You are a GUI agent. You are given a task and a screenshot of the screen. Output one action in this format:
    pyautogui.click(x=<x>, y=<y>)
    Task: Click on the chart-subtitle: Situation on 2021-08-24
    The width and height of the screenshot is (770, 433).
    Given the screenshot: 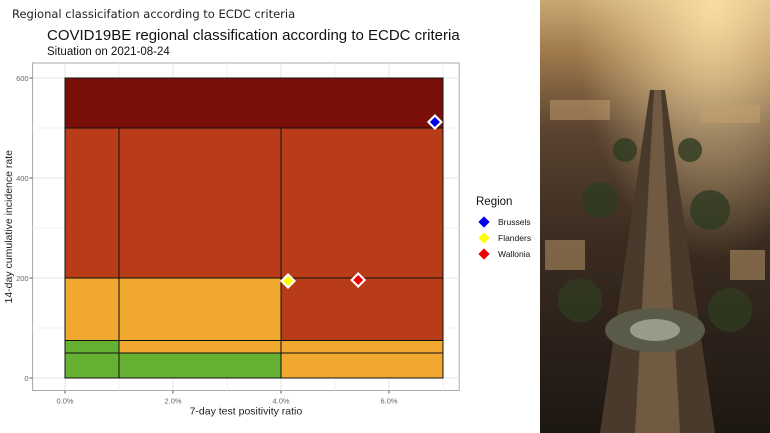 What is the action you would take?
    pyautogui.click(x=108, y=52)
    